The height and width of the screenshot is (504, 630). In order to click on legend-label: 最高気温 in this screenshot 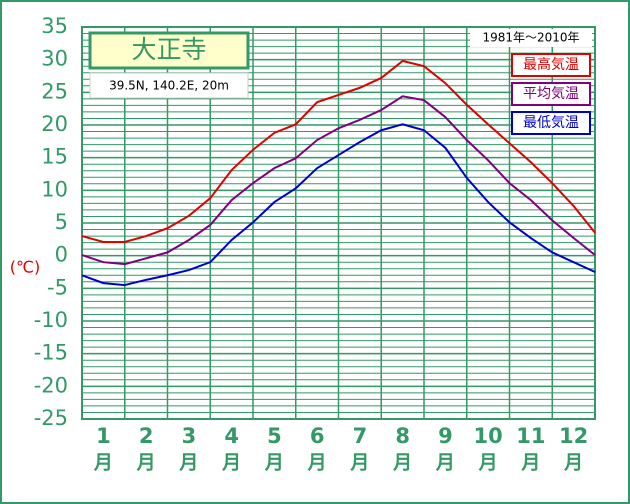, I will do `click(551, 64)`.